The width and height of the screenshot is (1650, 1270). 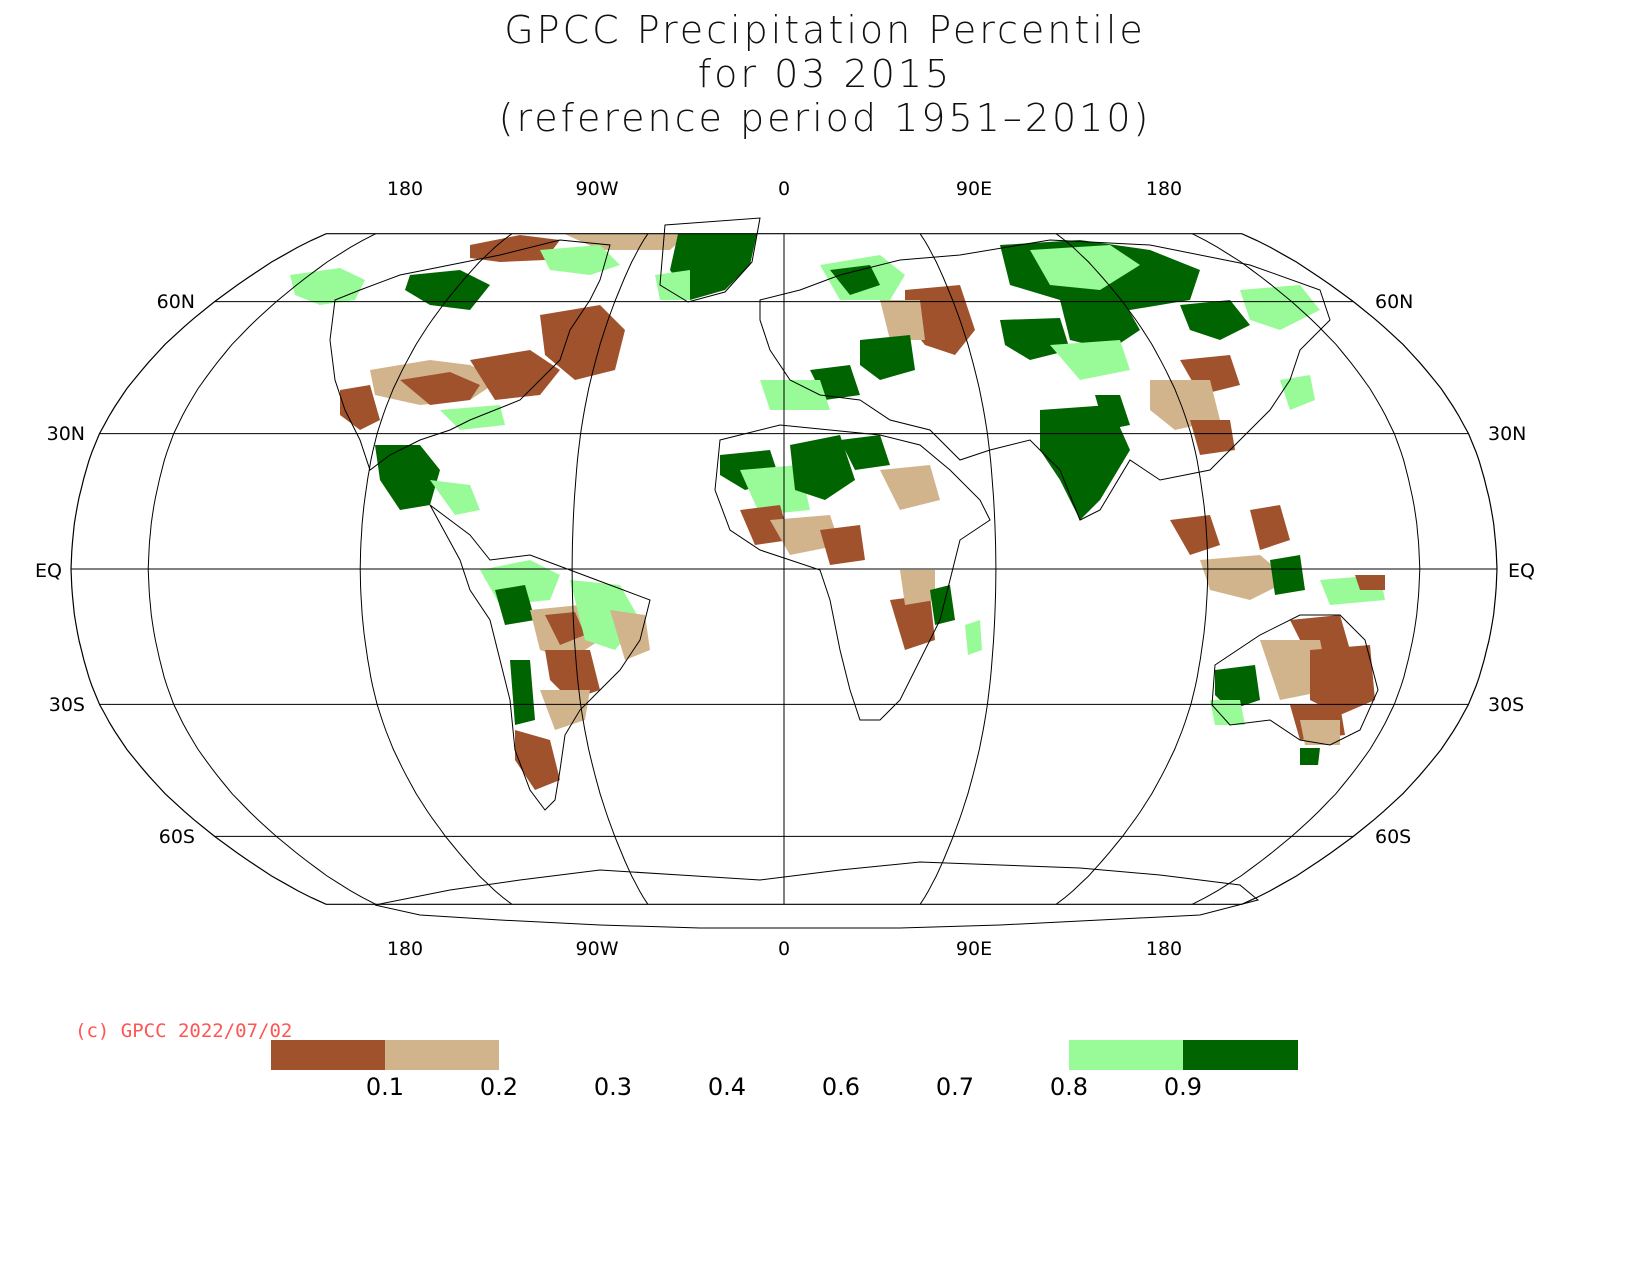 What do you see at coordinates (825, 118) in the screenshot?
I see `title-line-3: (reference period 1951–2010)` at bounding box center [825, 118].